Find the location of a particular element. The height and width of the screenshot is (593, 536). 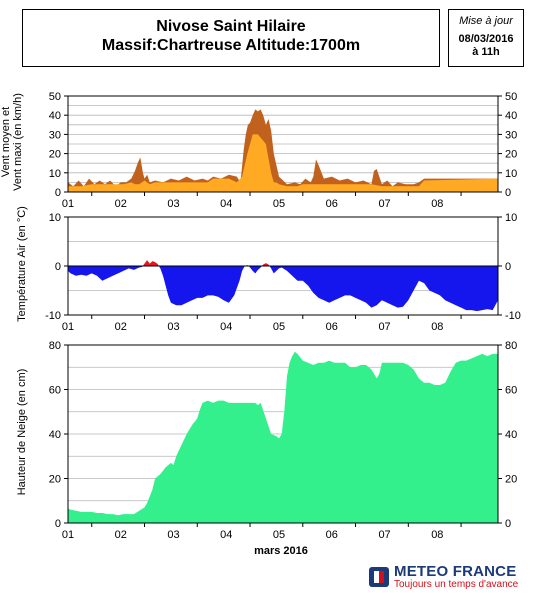

x-axis-label: mars 2016 is located at coordinates (281, 551).